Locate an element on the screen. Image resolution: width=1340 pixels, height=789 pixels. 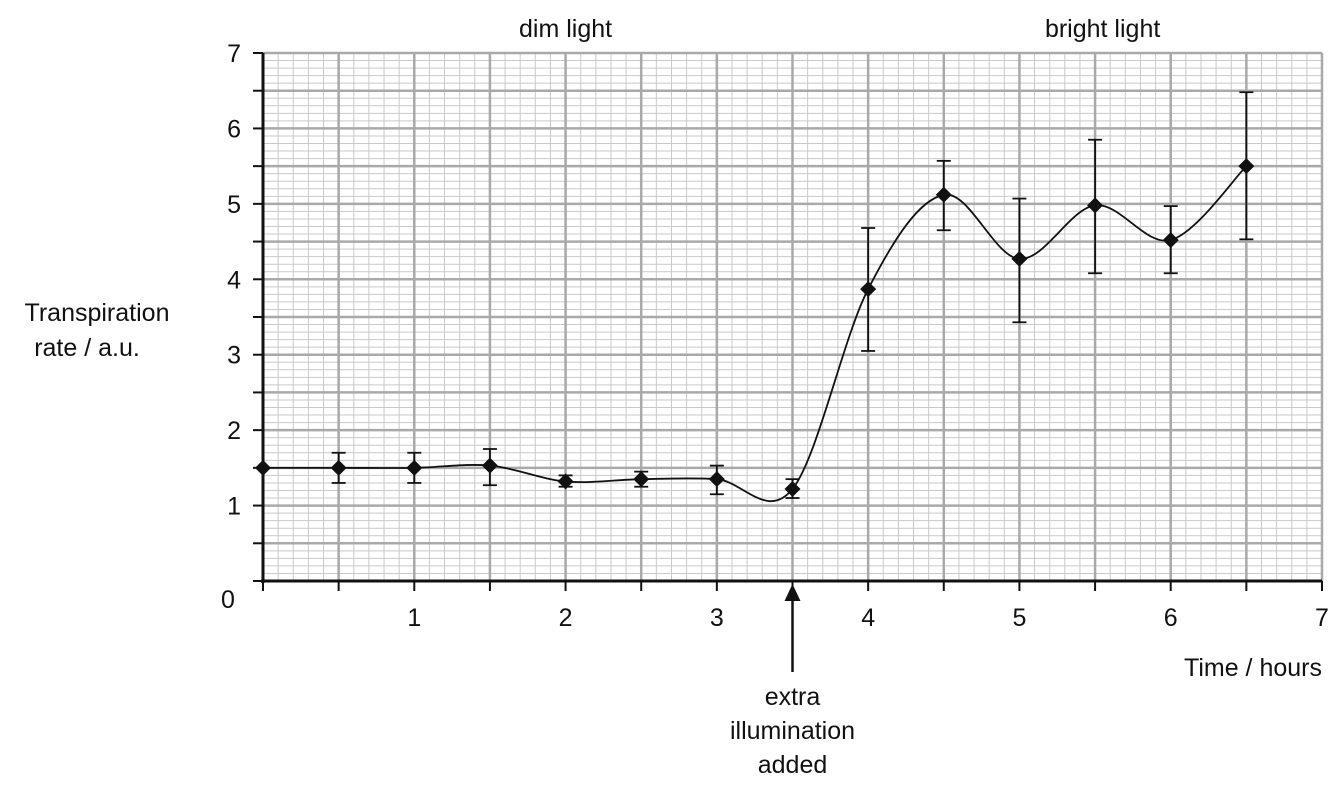
x-tick-label: 7 is located at coordinates (1322, 618).